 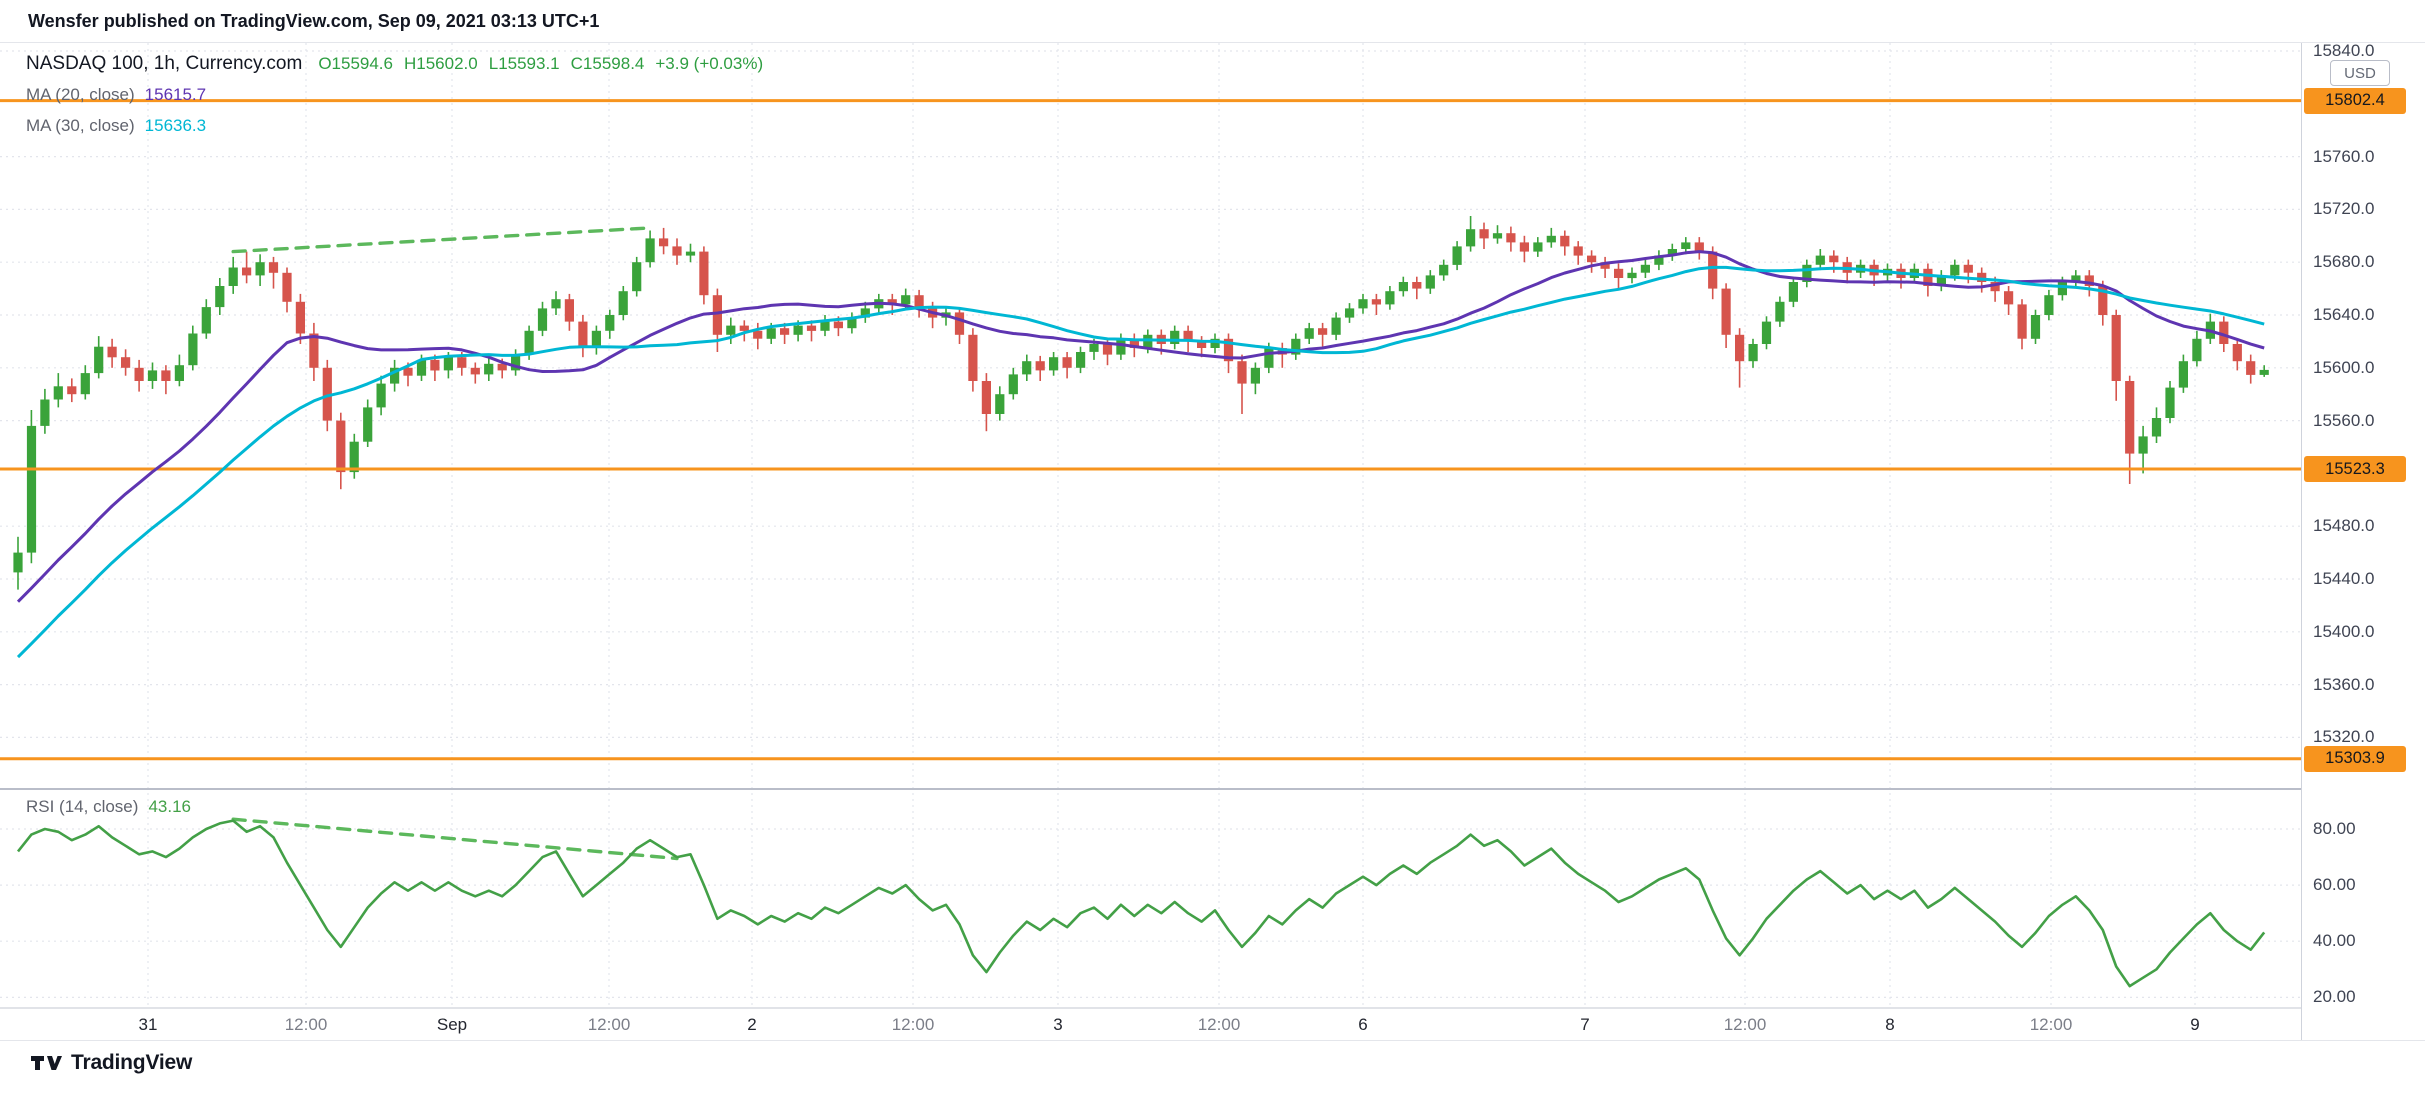 What do you see at coordinates (455, 839) in the screenshot?
I see `rsi-trendline` at bounding box center [455, 839].